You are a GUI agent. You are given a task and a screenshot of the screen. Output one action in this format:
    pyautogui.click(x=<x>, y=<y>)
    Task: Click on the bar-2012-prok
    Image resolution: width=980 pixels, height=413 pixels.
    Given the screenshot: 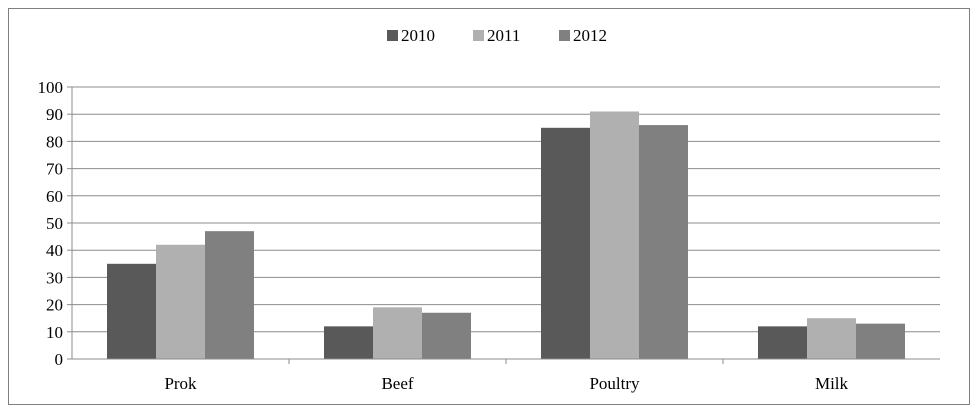 What is the action you would take?
    pyautogui.click(x=229, y=295)
    